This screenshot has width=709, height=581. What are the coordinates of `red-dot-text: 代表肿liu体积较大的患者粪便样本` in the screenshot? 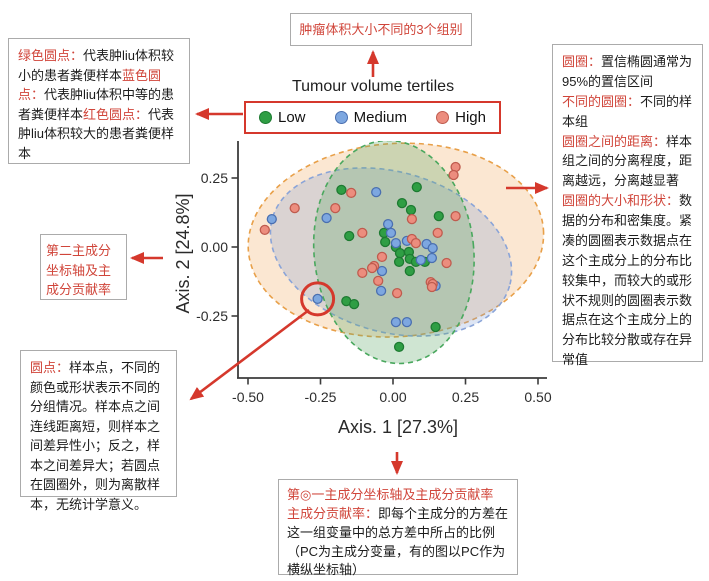 It's located at (96, 133).